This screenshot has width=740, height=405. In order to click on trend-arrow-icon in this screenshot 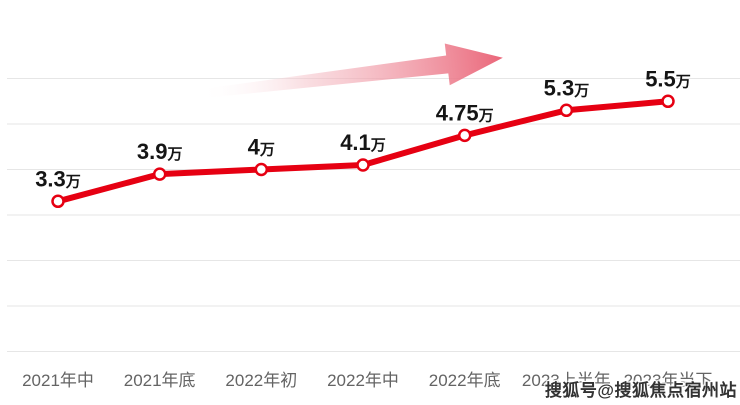, I will do `click(350, 71)`.